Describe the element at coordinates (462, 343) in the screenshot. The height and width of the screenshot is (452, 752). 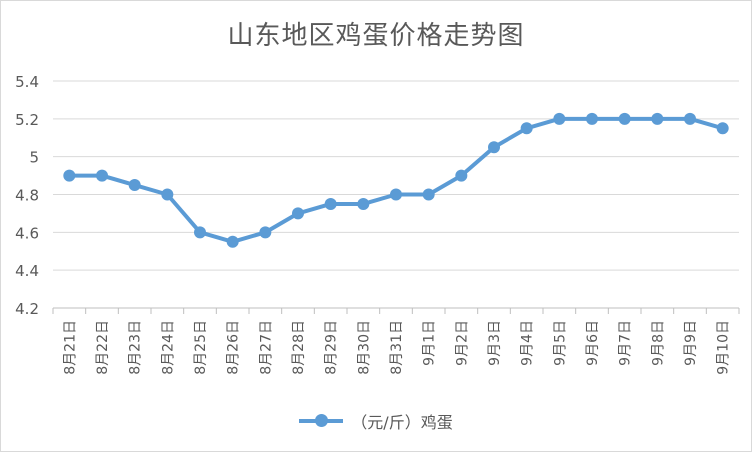
I see `x-tick-label: 9月2日` at that location.